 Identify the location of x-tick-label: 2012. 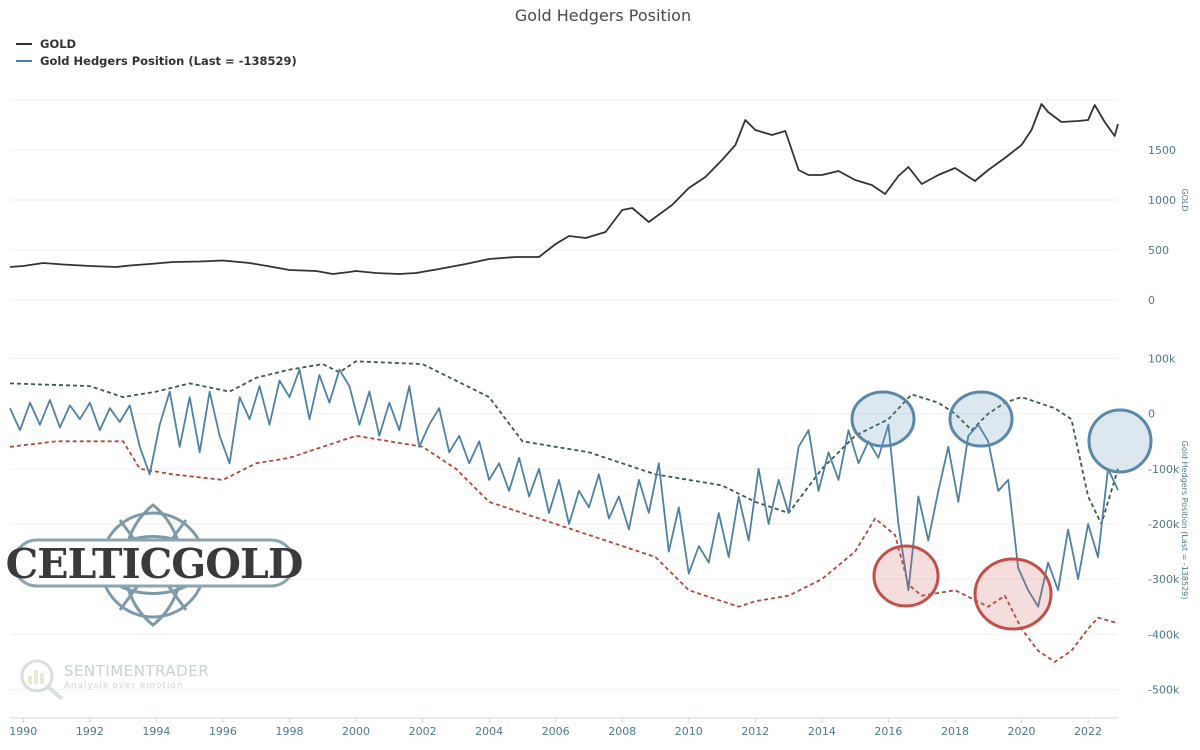
(755, 731).